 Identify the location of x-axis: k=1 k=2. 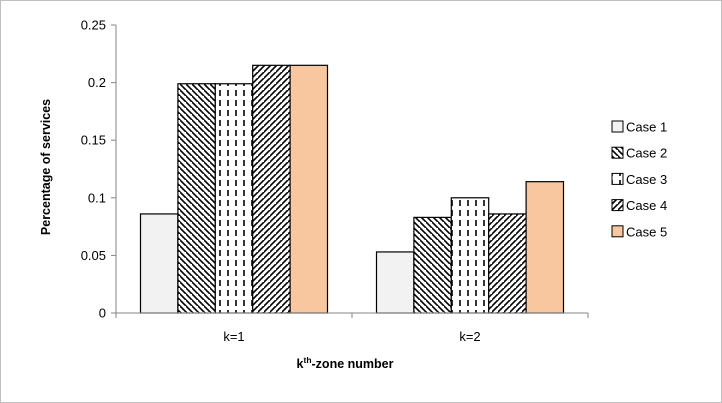
(352, 328).